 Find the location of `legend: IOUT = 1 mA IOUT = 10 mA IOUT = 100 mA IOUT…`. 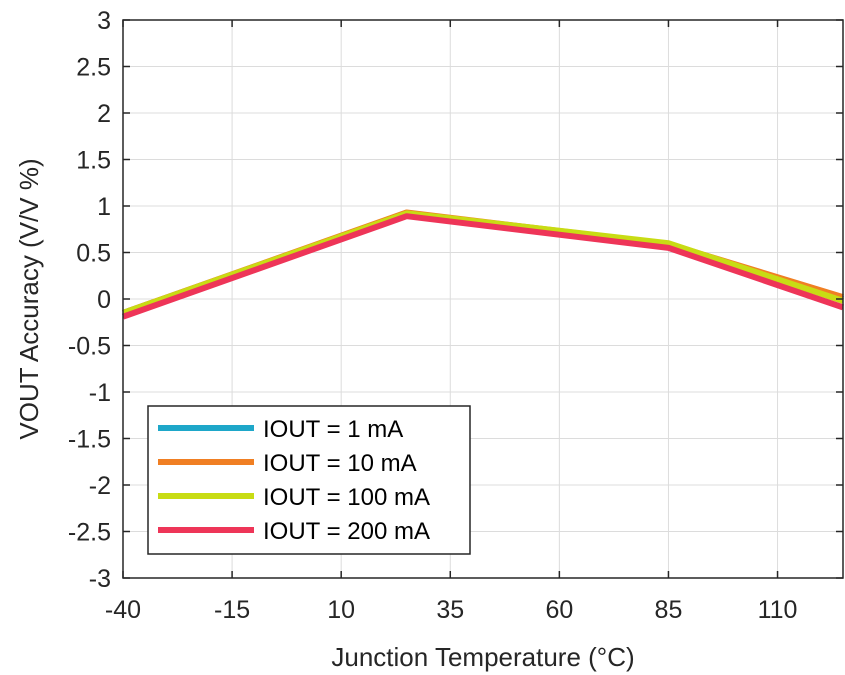

legend: IOUT = 1 mA IOUT = 10 mA IOUT = 100 mA IOUT… is located at coordinates (309, 480).